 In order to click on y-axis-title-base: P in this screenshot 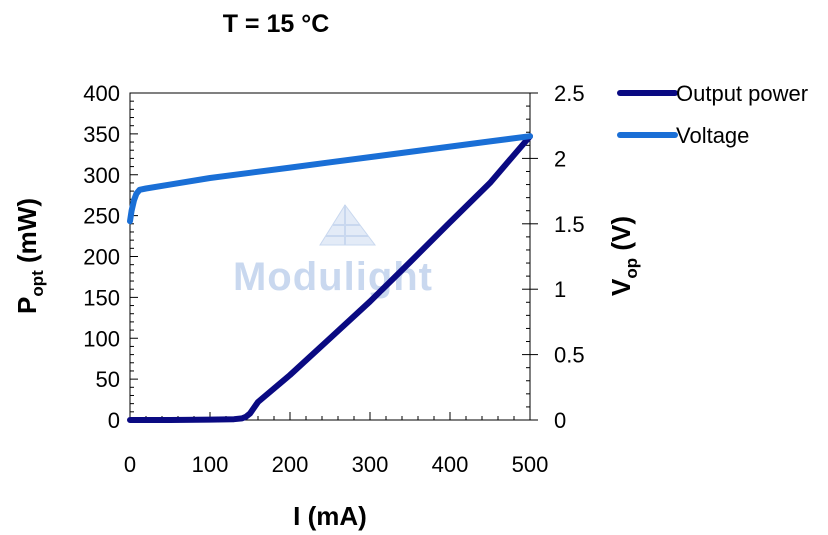, I will do `click(27, 305)`.